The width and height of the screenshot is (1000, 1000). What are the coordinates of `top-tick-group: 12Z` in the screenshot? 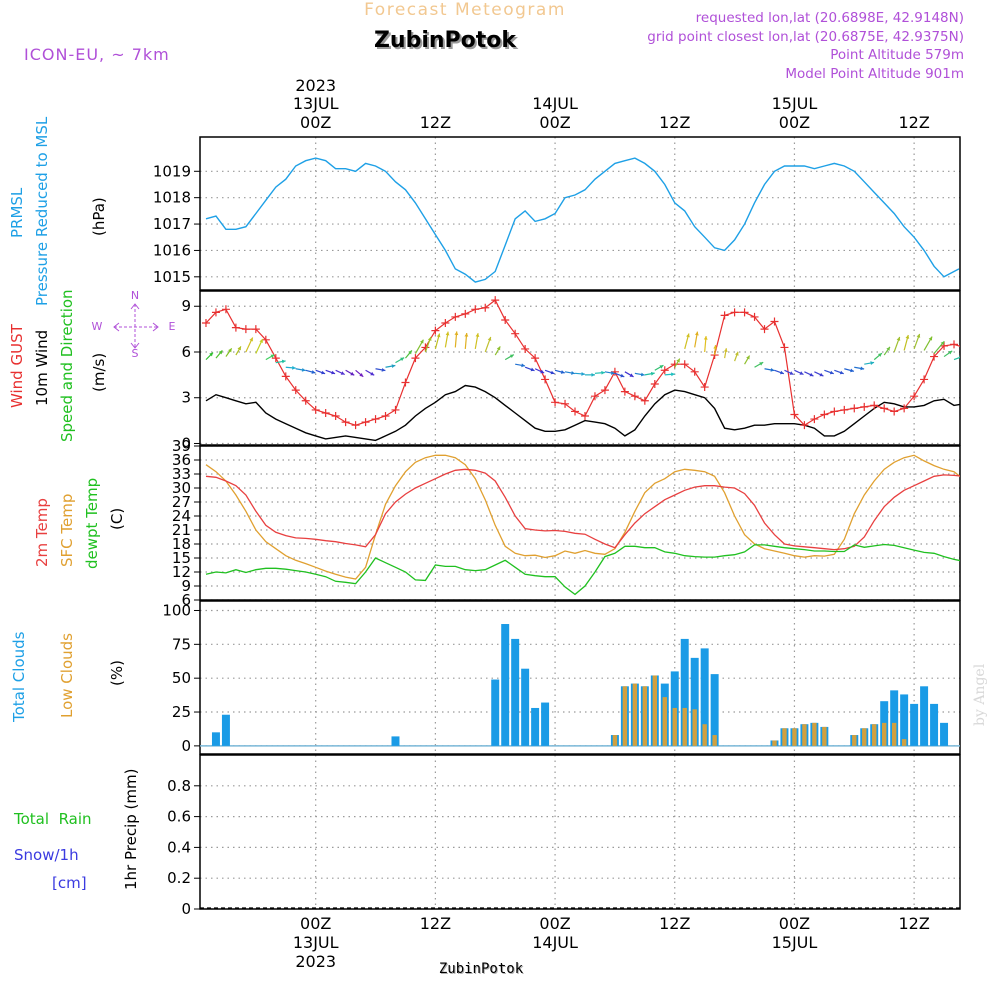 It's located at (913, 122).